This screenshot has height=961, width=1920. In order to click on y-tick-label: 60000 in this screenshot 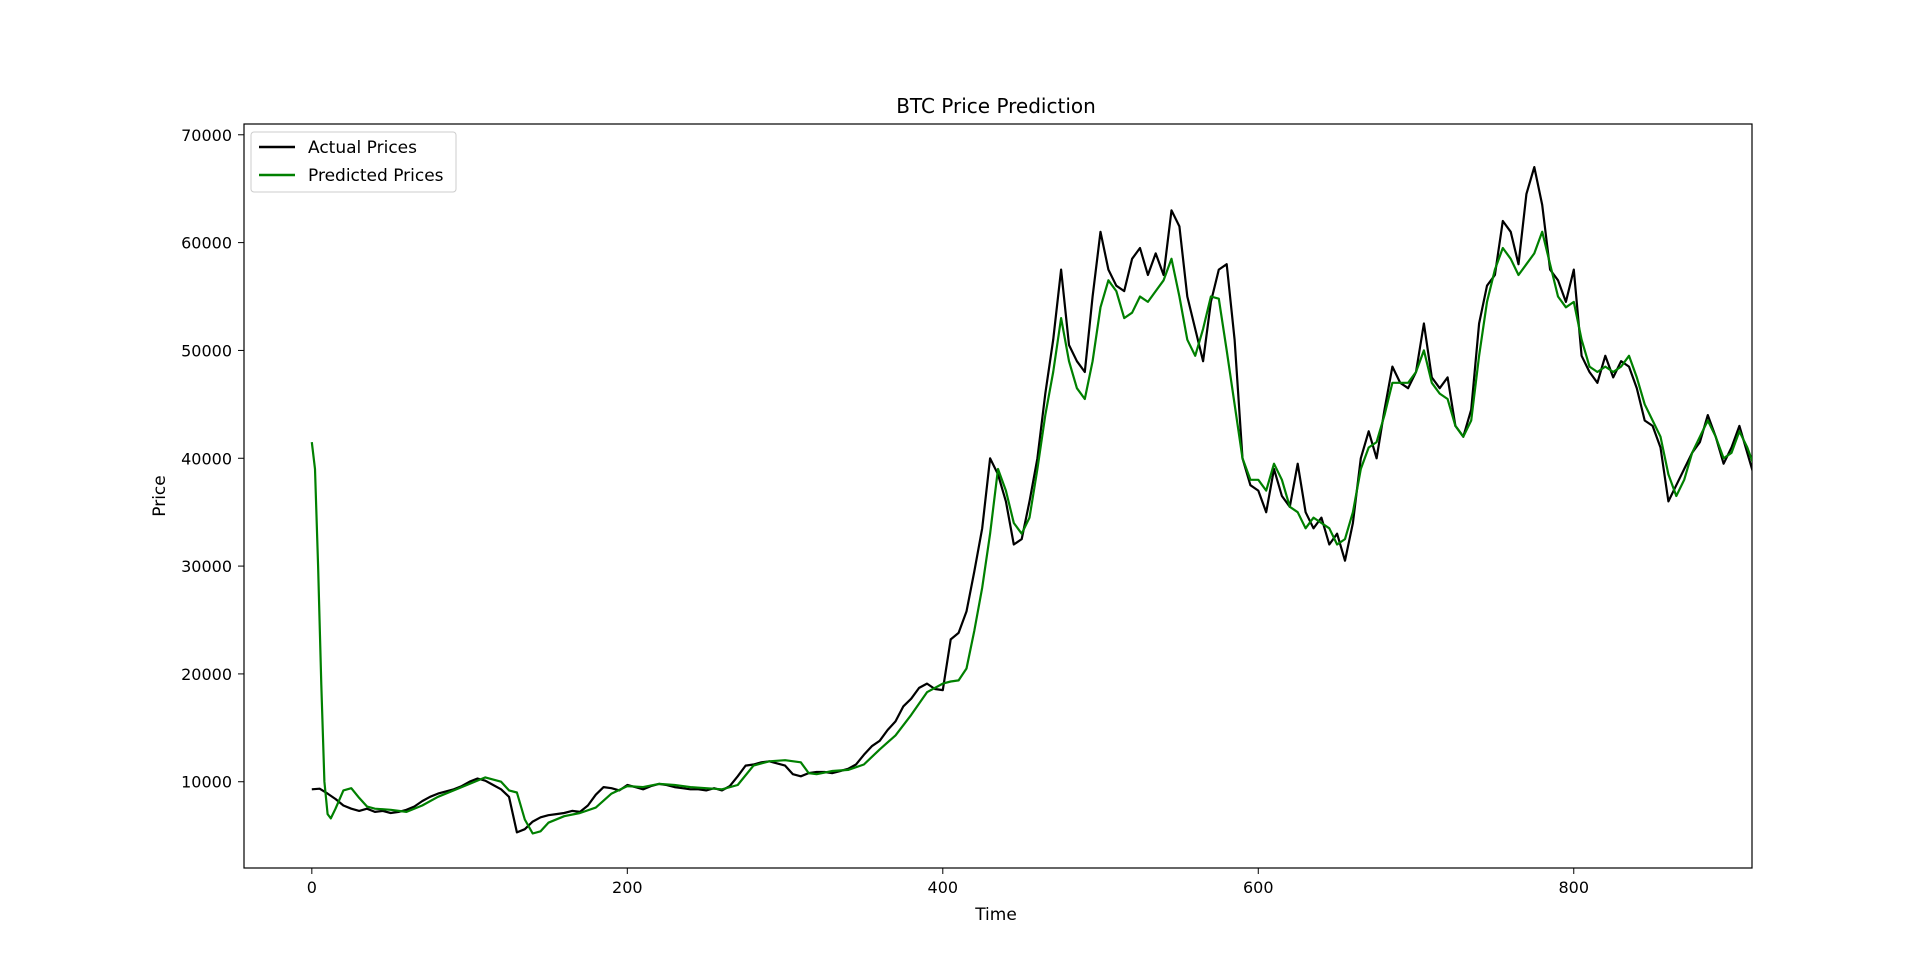, I will do `click(206, 243)`.